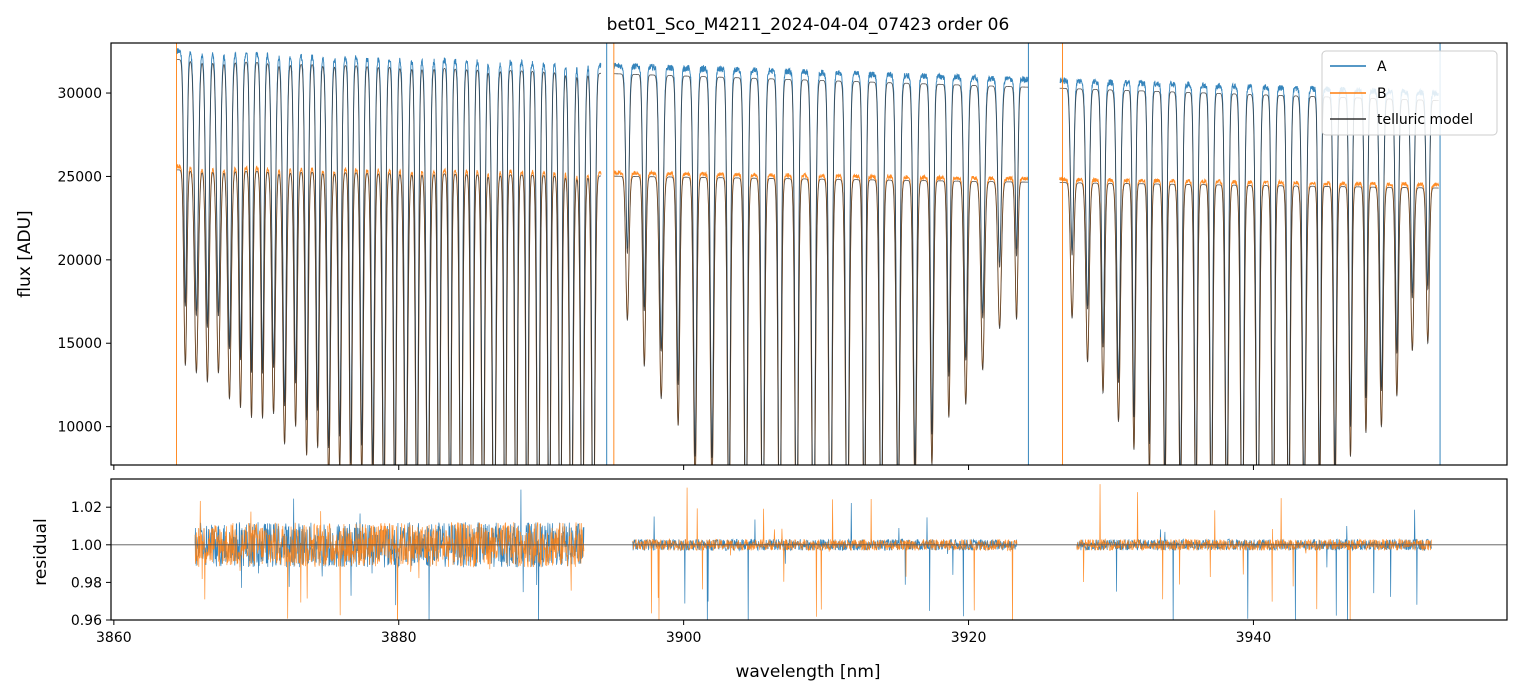 The height and width of the screenshot is (696, 1520). Describe the element at coordinates (86, 546) in the screenshot. I see `bottom-ytick-label: 1.00` at that location.